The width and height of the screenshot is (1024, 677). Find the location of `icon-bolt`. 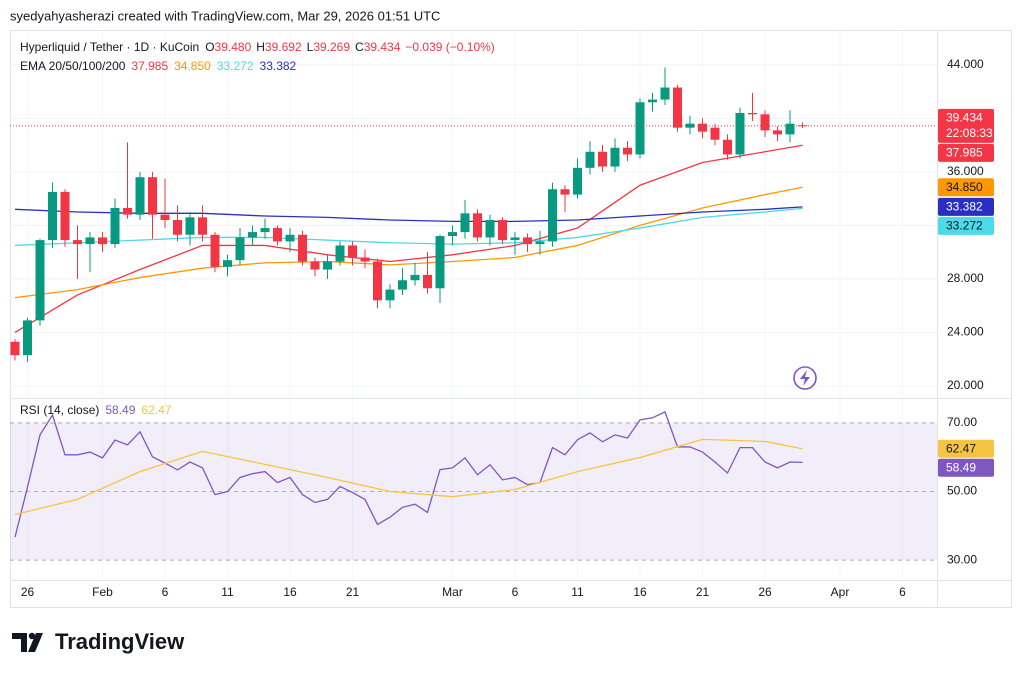

icon-bolt is located at coordinates (805, 378).